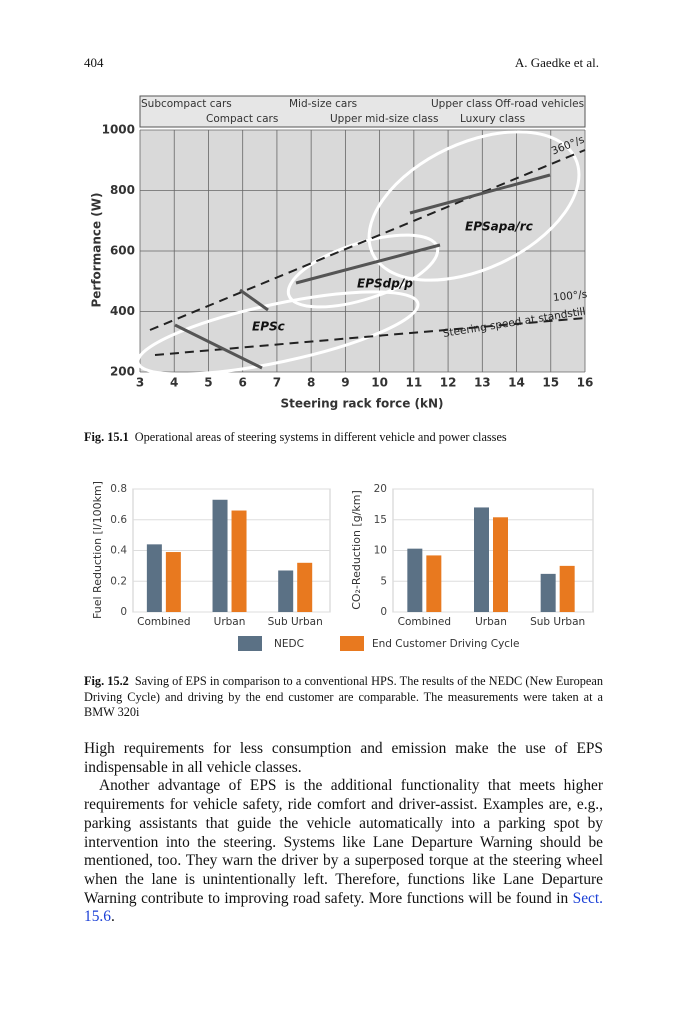 Image resolution: width=683 pixels, height=1036 pixels. What do you see at coordinates (289, 644) in the screenshot?
I see `legend-label: NEDC` at bounding box center [289, 644].